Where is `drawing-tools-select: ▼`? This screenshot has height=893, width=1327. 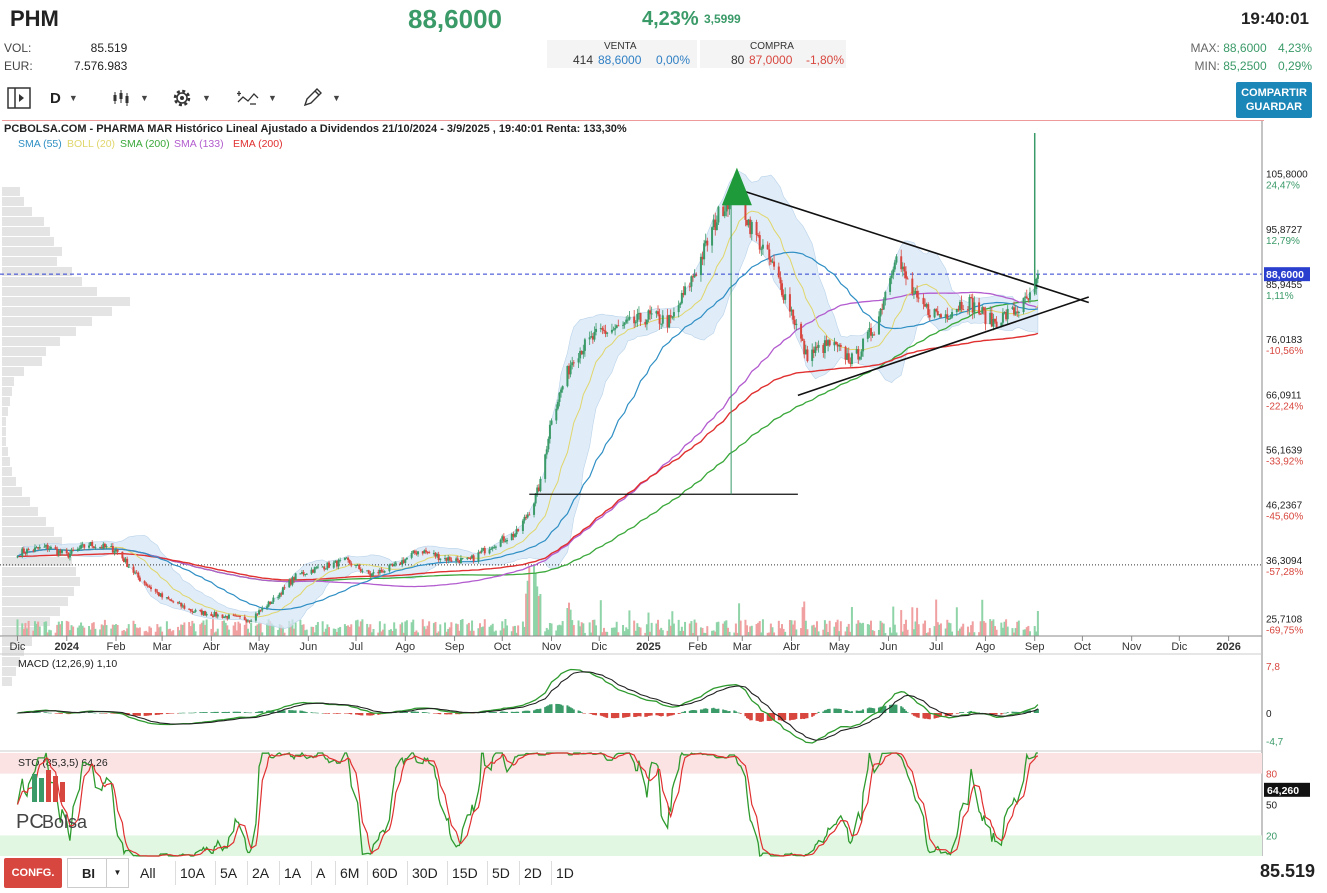 drawing-tools-select: ▼ is located at coordinates (321, 98).